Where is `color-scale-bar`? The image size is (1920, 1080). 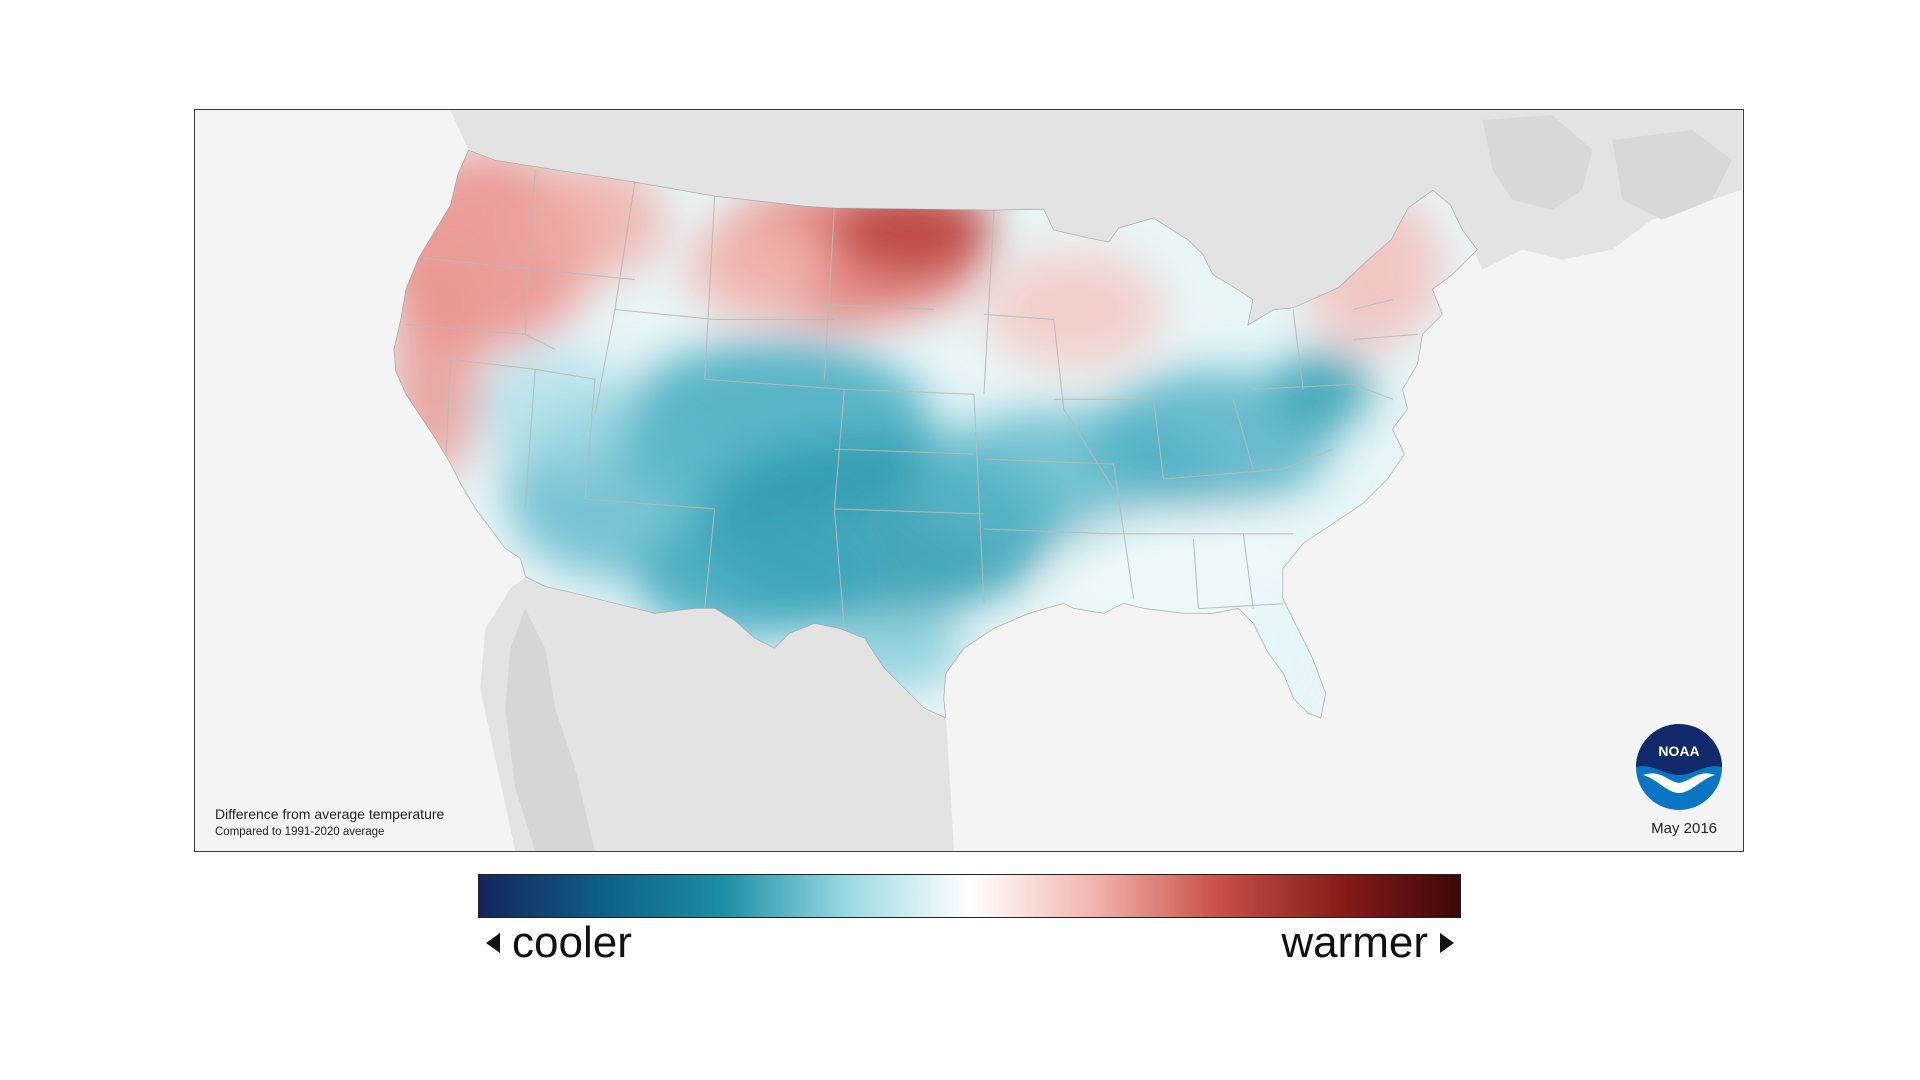
color-scale-bar is located at coordinates (969, 896).